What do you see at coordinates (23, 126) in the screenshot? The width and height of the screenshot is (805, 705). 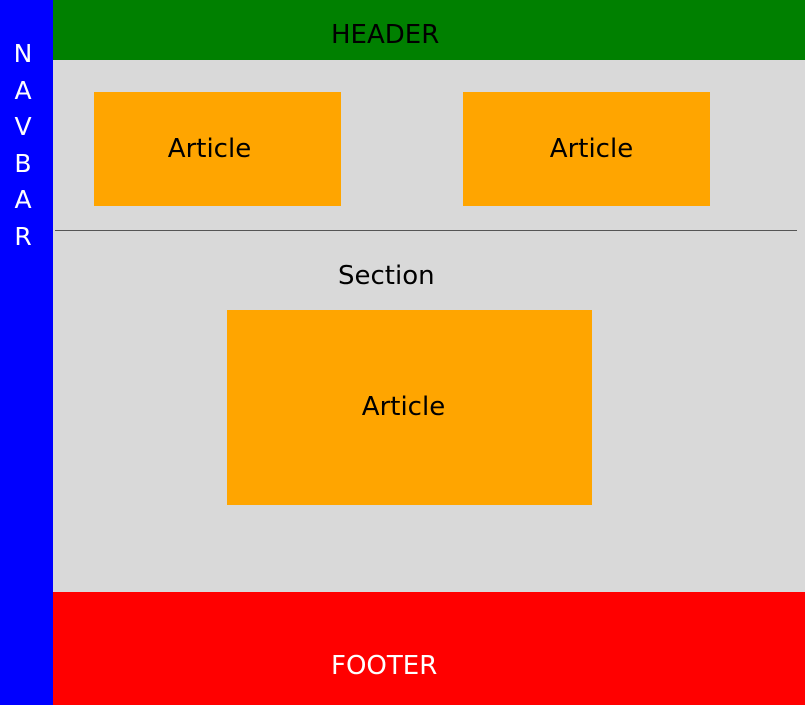 I see `navbar-letter: V` at bounding box center [23, 126].